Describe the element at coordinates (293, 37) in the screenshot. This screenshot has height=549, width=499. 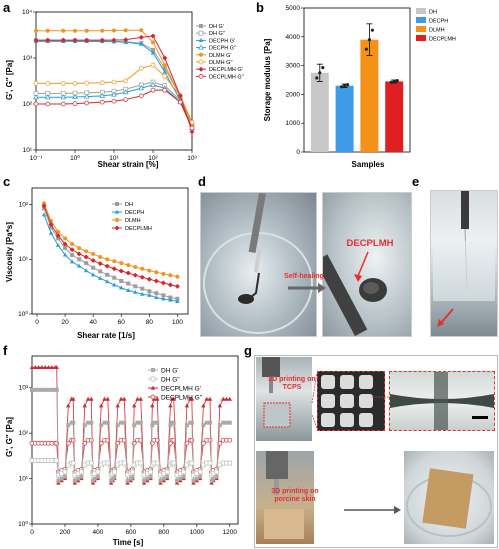
I see `y-tick-label: 4000` at that location.